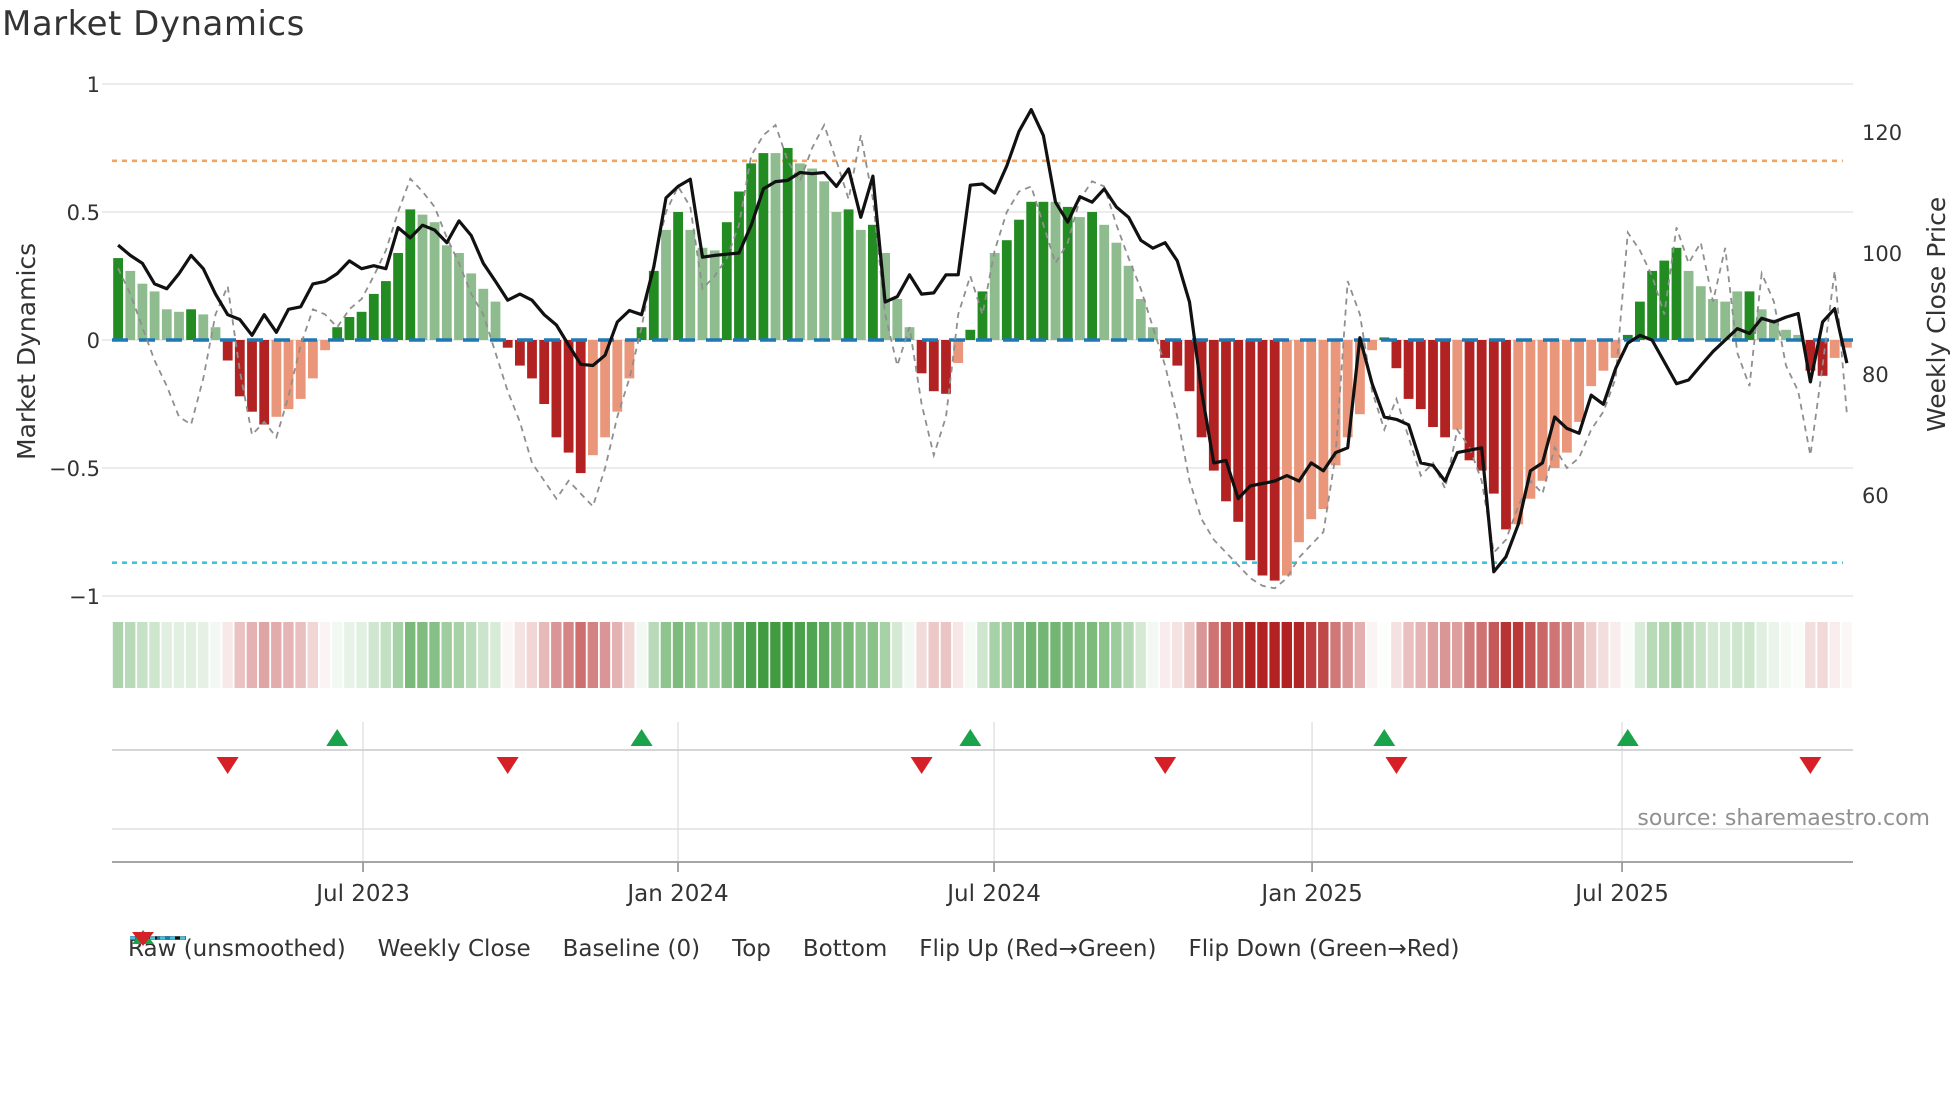 Image resolution: width=1960 pixels, height=1102 pixels. What do you see at coordinates (631, 949) in the screenshot?
I see `legend-label: Baseline (0)` at bounding box center [631, 949].